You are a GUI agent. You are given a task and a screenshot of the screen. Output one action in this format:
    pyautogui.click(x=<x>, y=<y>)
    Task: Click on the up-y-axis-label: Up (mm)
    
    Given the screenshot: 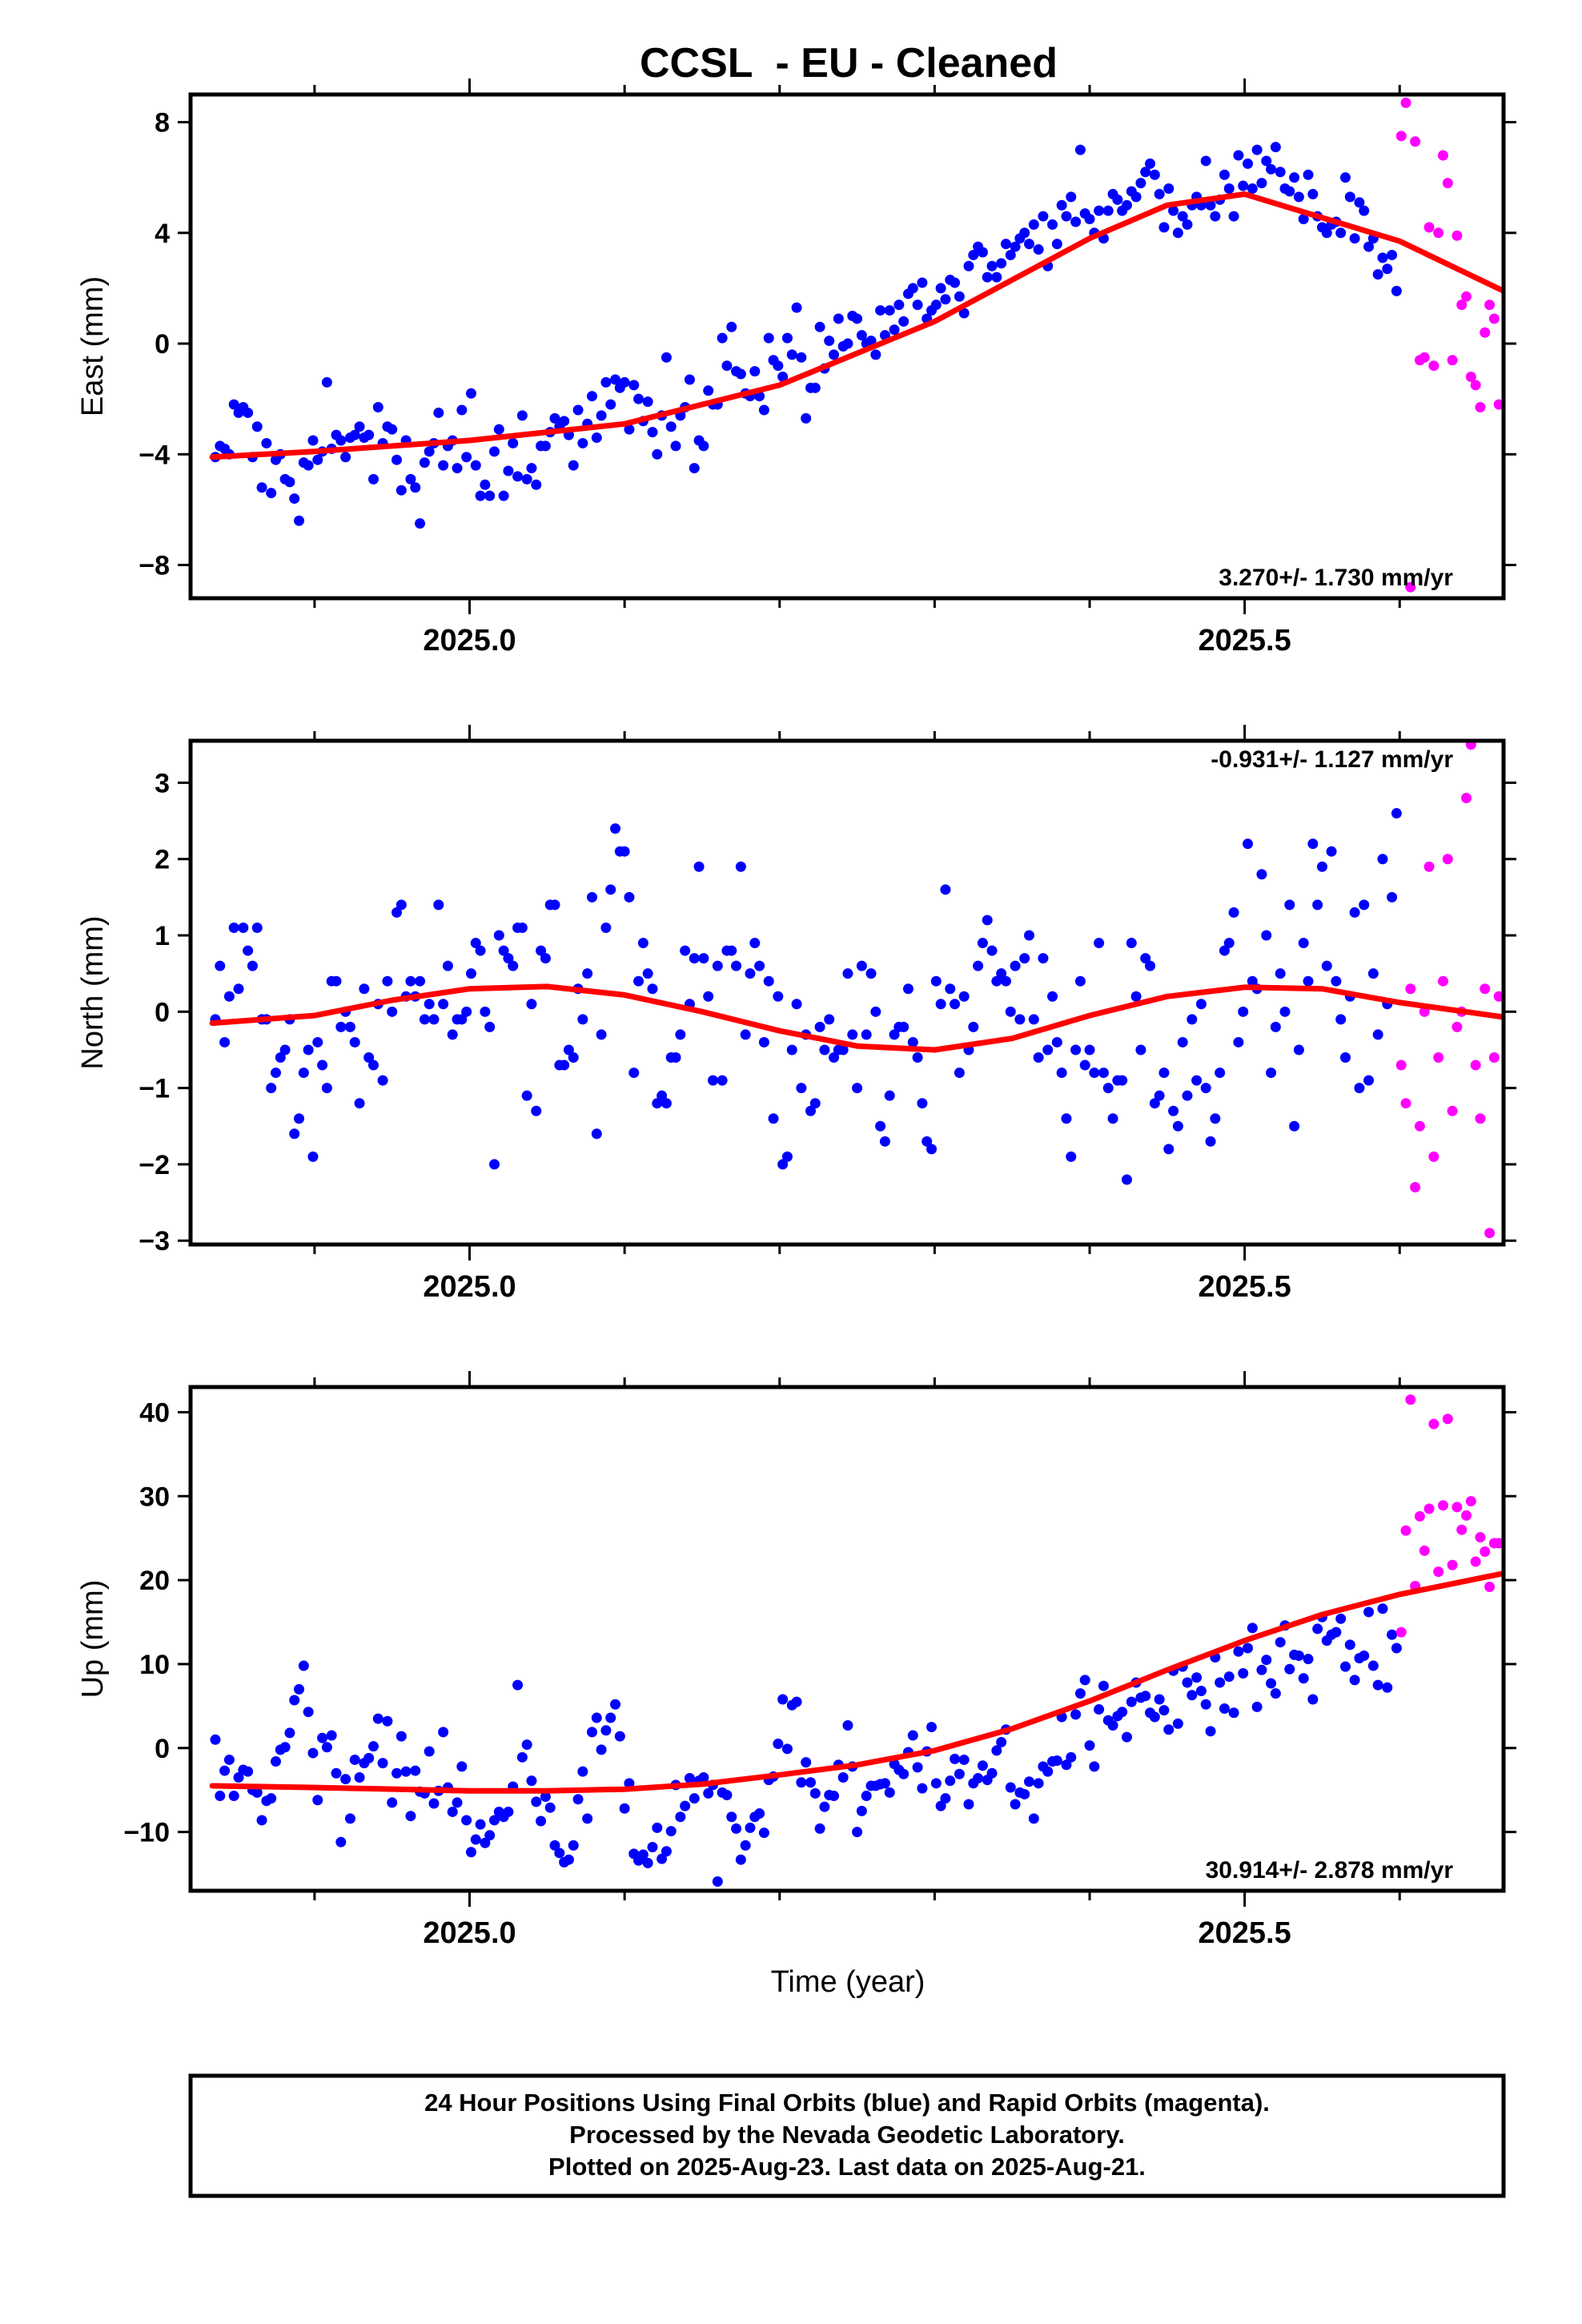 What is the action you would take?
    pyautogui.click(x=93, y=1639)
    